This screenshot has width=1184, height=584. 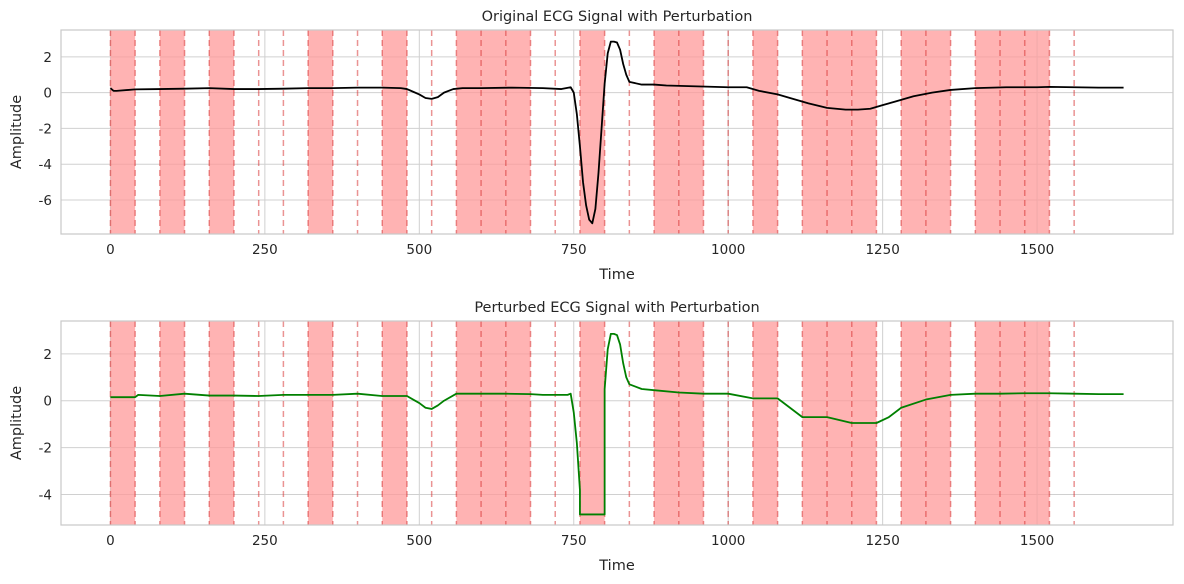 What do you see at coordinates (616, 308) in the screenshot?
I see `chart-title: Perturbed ECG Signal with Perturbation` at bounding box center [616, 308].